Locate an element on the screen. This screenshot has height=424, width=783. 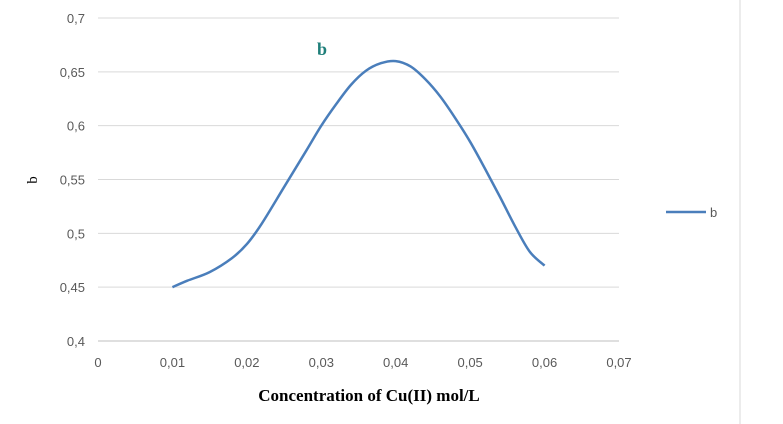
y-tick-label: 0,5 is located at coordinates (76, 233).